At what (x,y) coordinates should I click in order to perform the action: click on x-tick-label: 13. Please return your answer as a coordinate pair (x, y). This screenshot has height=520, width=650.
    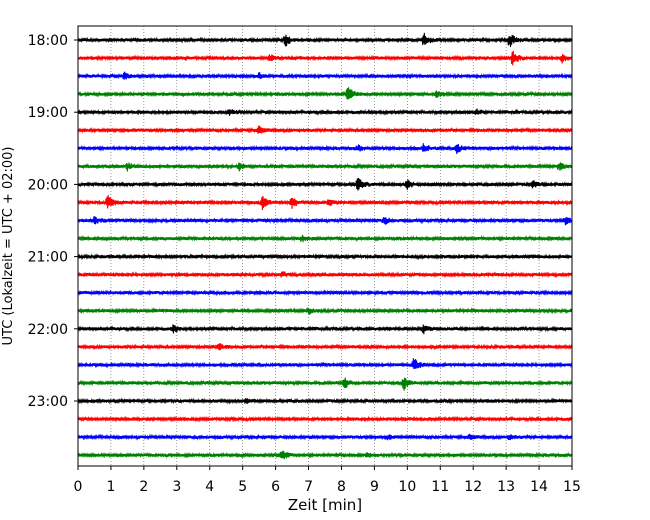
    Looking at the image, I should click on (506, 487).